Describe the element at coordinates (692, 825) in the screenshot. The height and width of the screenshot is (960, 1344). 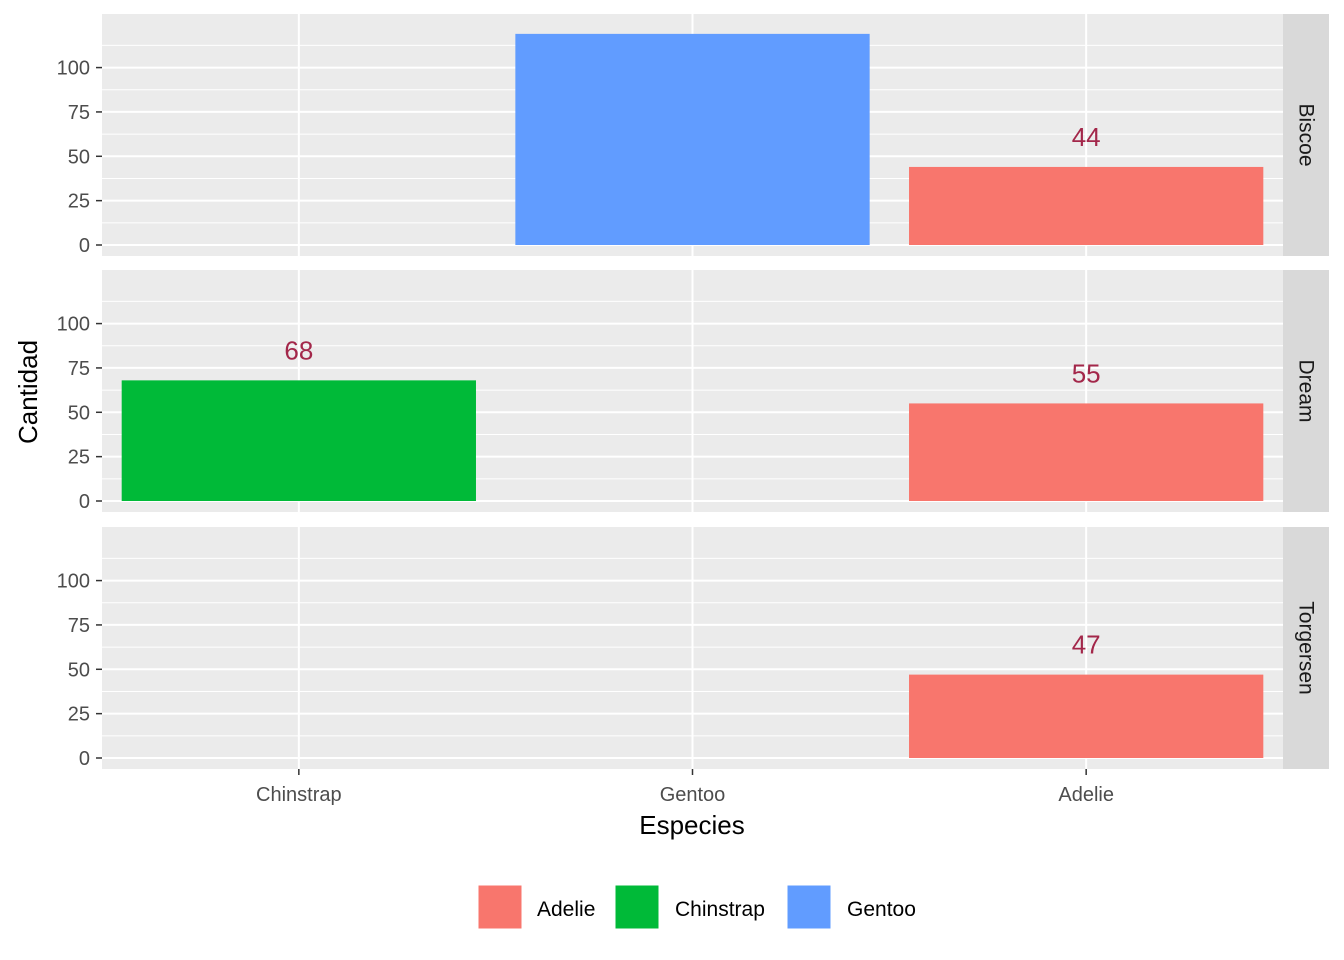
I see `x-axis-title: Especies` at that location.